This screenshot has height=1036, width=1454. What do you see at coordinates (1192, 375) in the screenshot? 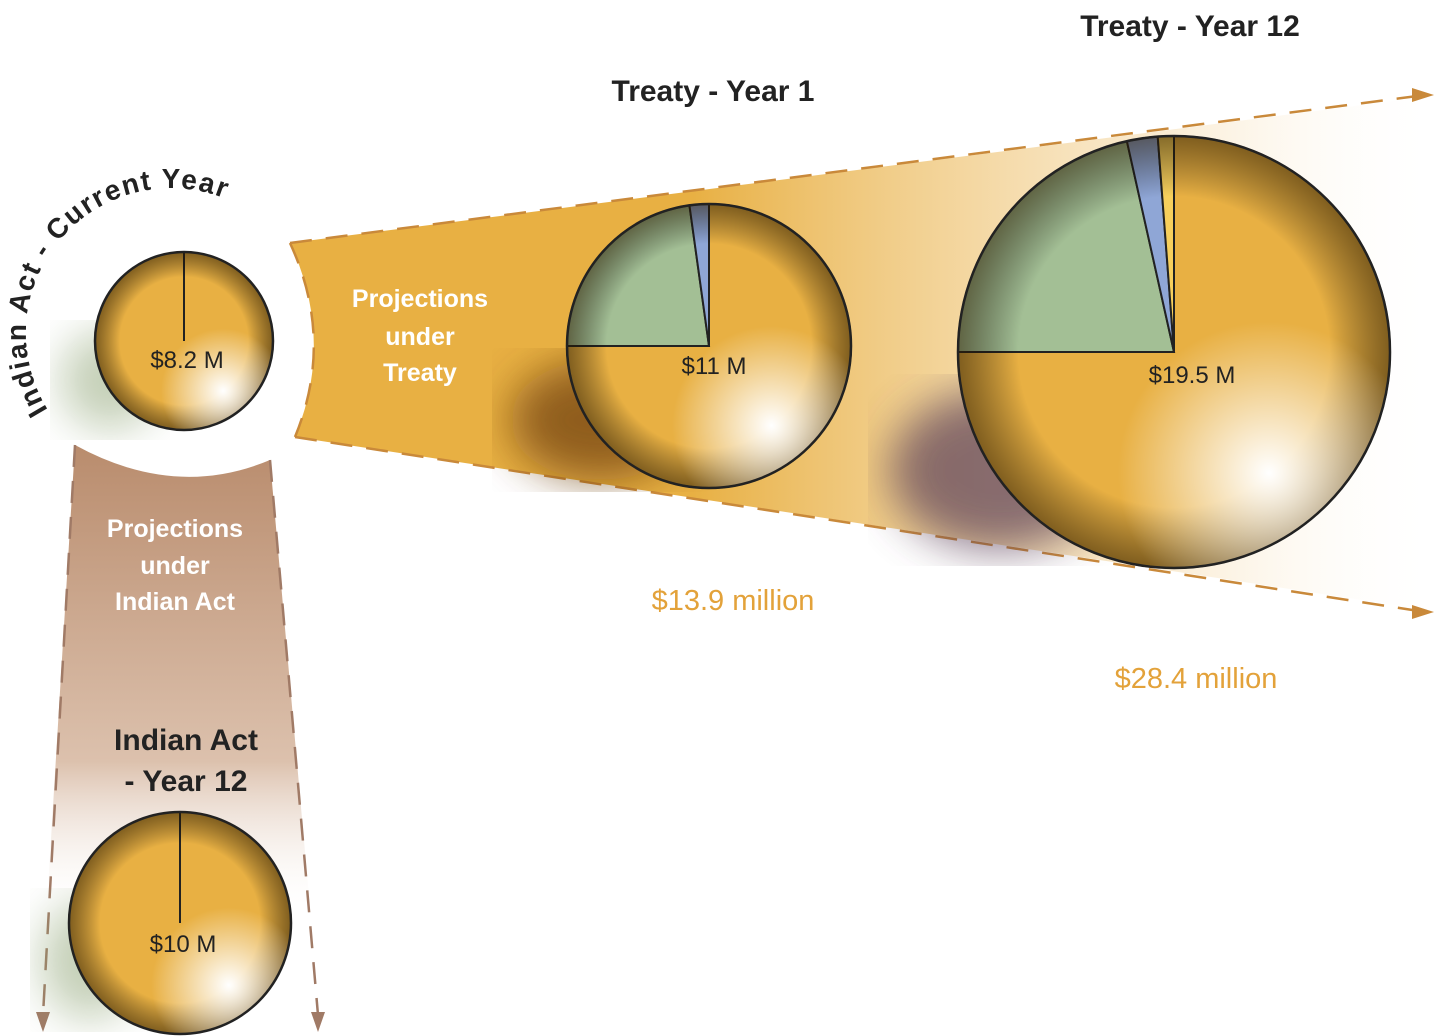
I see `pie-label: $19.5 M` at bounding box center [1192, 375].